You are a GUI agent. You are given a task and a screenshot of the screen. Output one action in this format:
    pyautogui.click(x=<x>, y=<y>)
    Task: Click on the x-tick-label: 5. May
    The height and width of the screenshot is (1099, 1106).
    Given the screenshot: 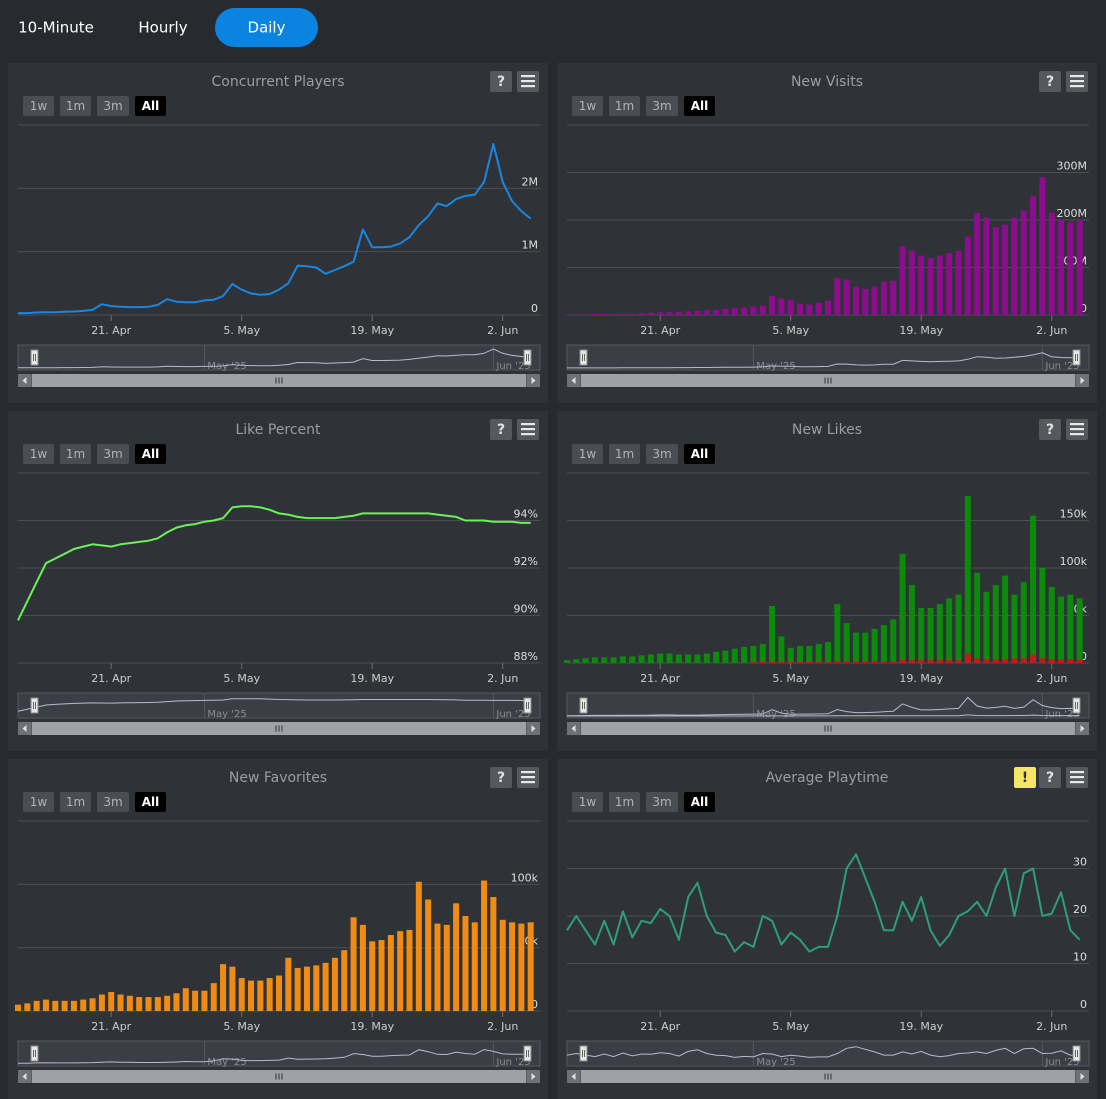 What is the action you would take?
    pyautogui.click(x=790, y=330)
    